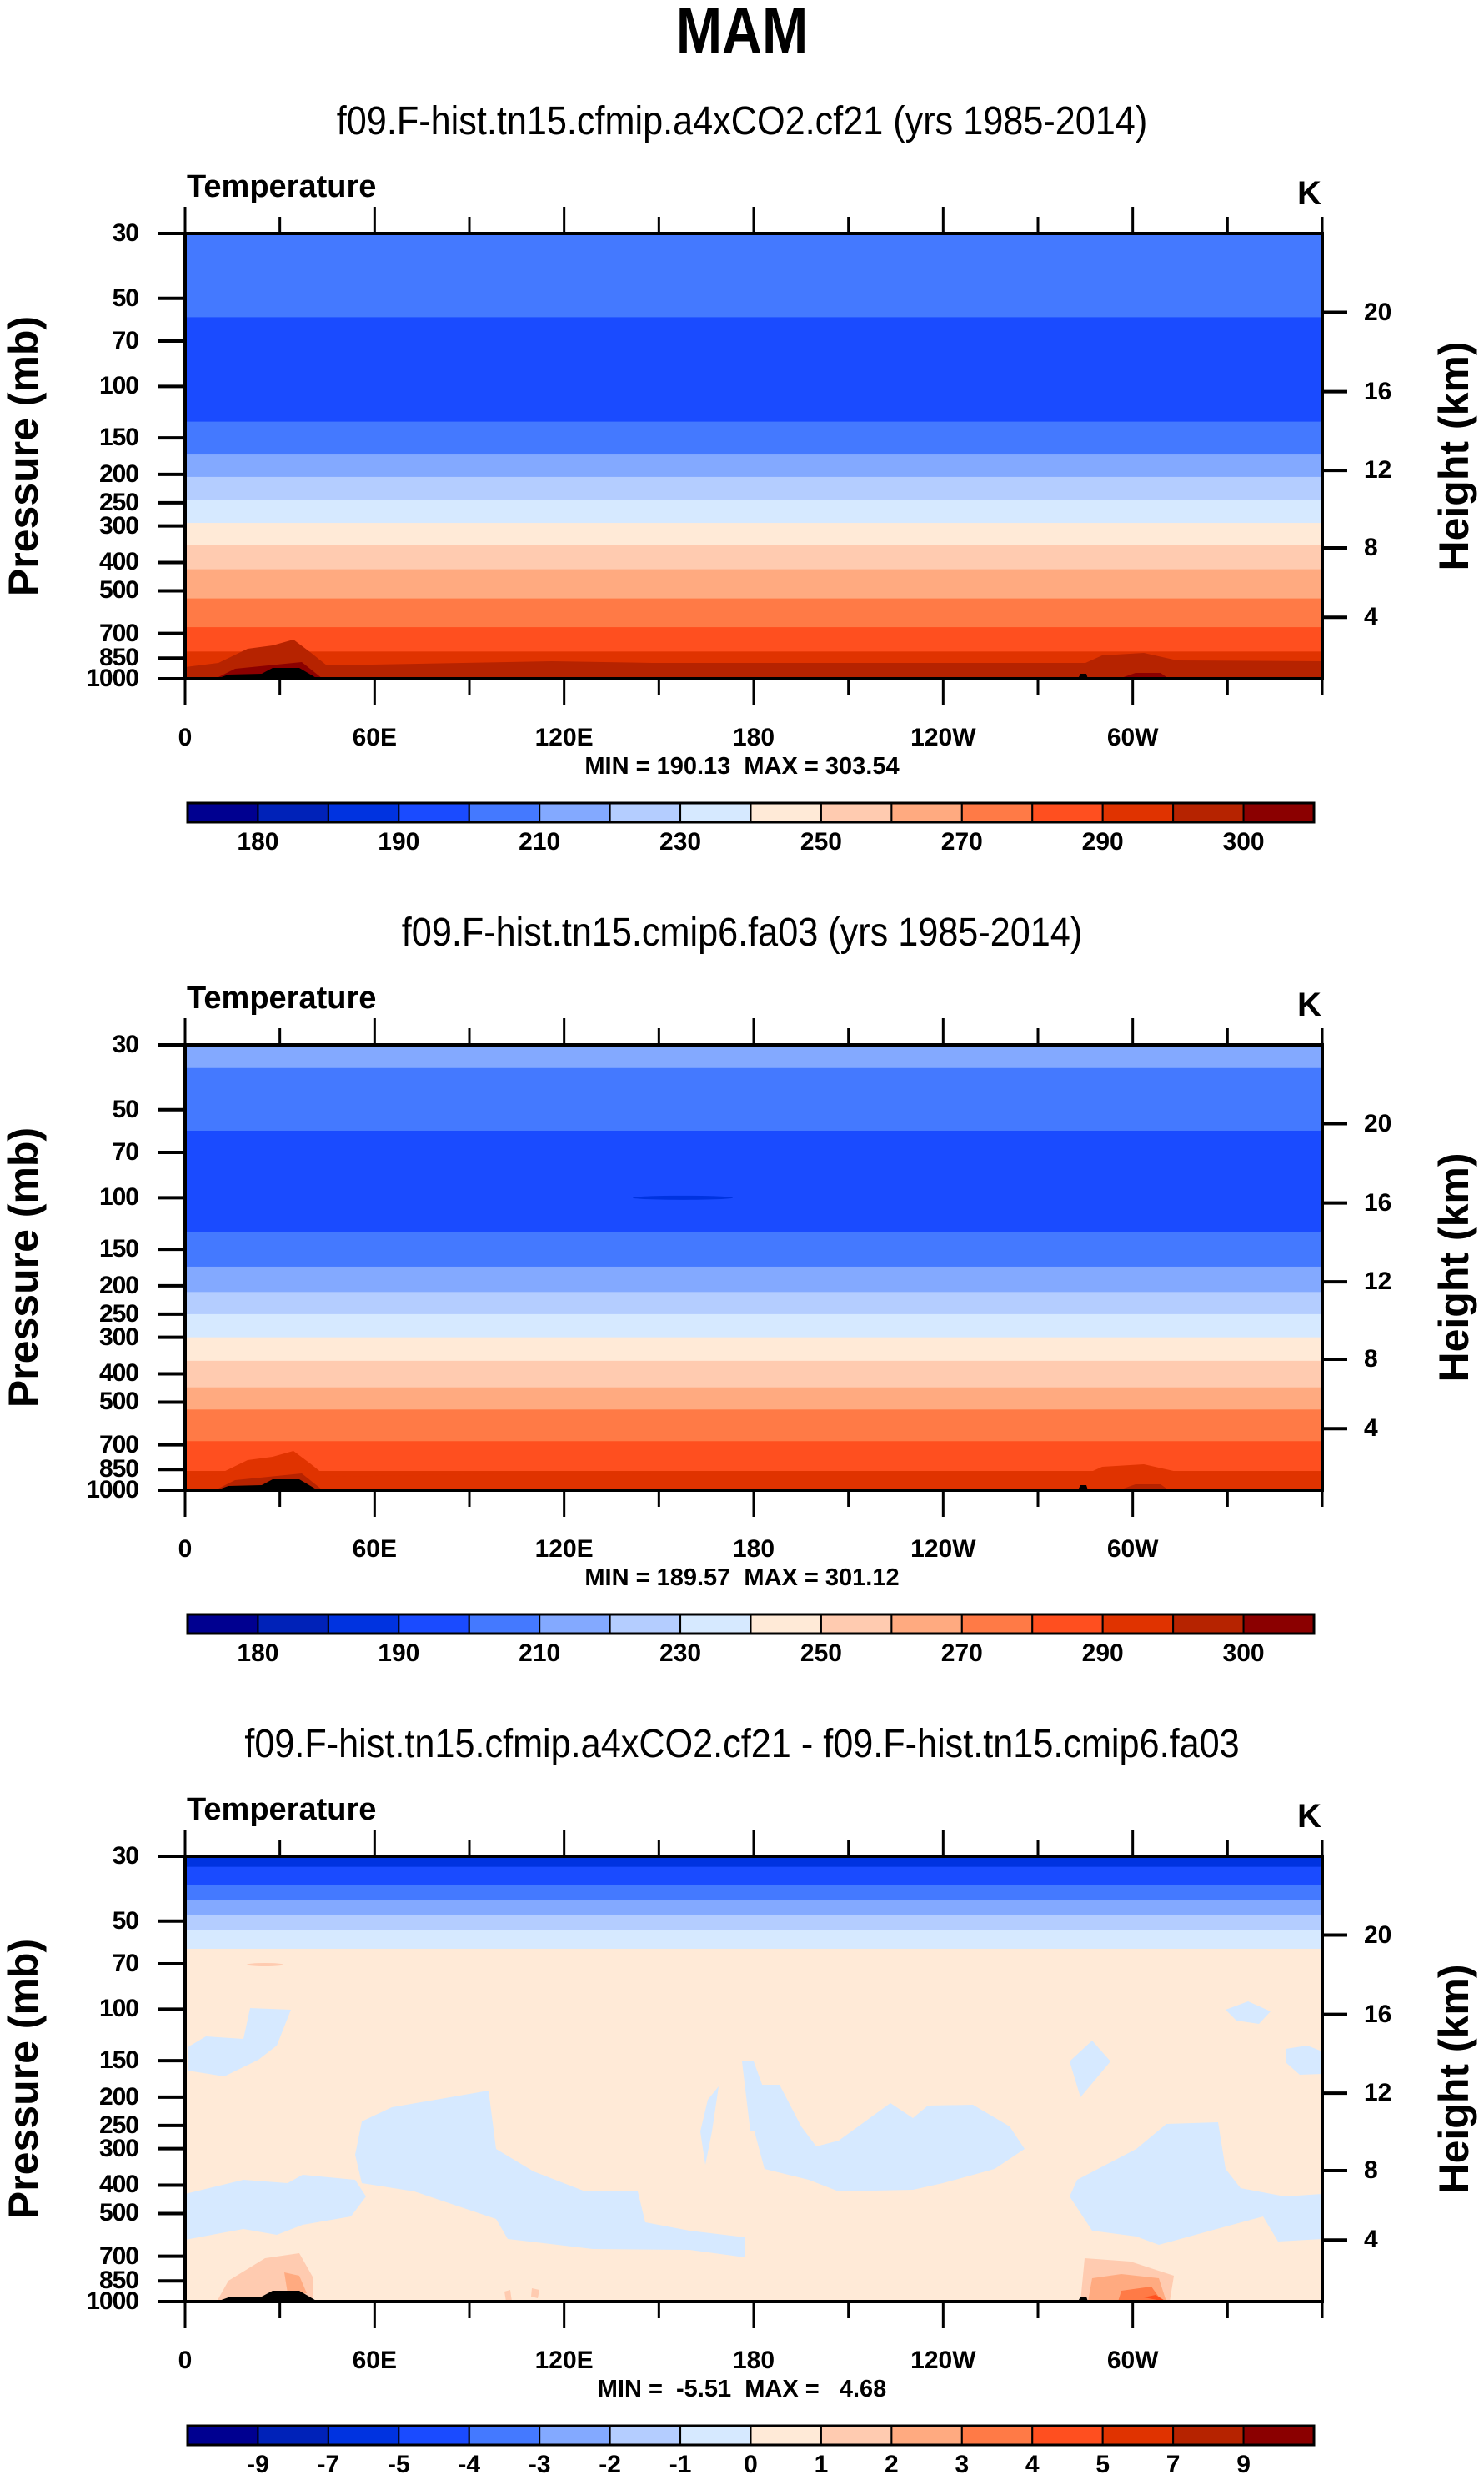 The image size is (1484, 2480). I want to click on units-label: K, so click(1309, 1004).